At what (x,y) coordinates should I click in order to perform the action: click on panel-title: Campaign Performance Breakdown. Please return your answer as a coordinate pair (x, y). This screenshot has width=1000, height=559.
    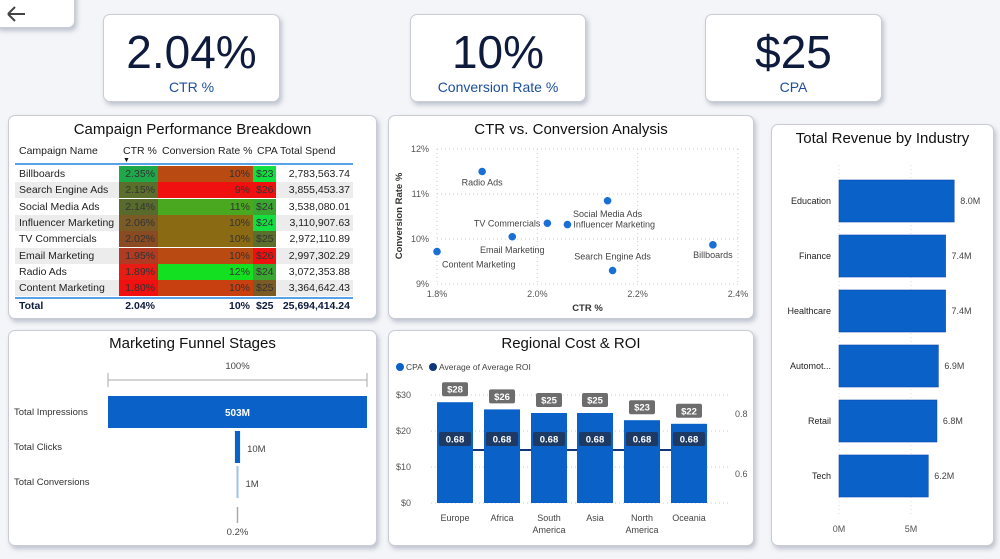
    Looking at the image, I should click on (192, 129).